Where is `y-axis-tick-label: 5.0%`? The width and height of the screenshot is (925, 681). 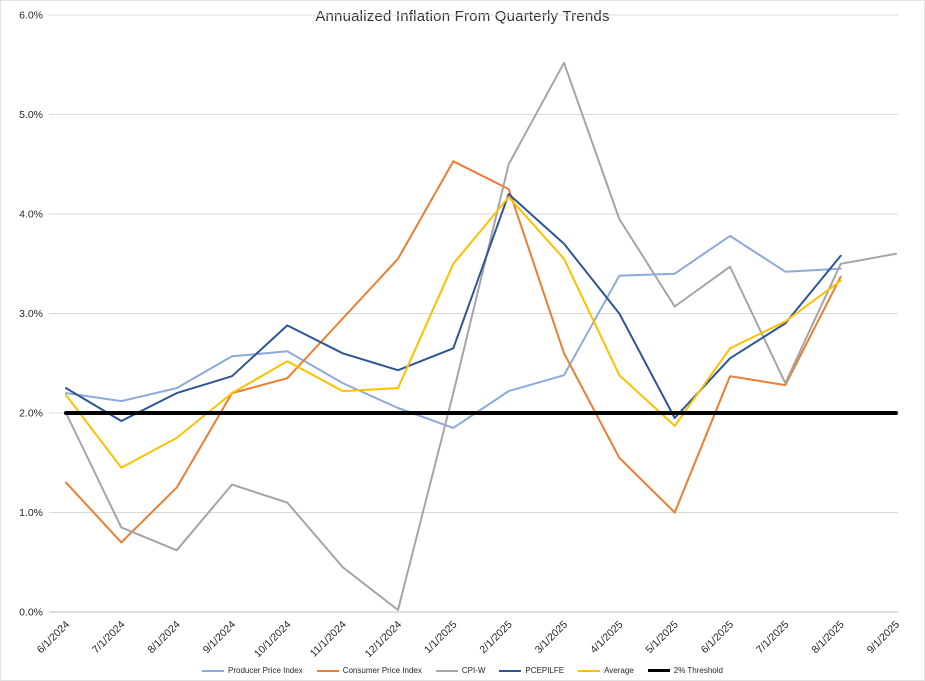 y-axis-tick-label: 5.0% is located at coordinates (31, 115).